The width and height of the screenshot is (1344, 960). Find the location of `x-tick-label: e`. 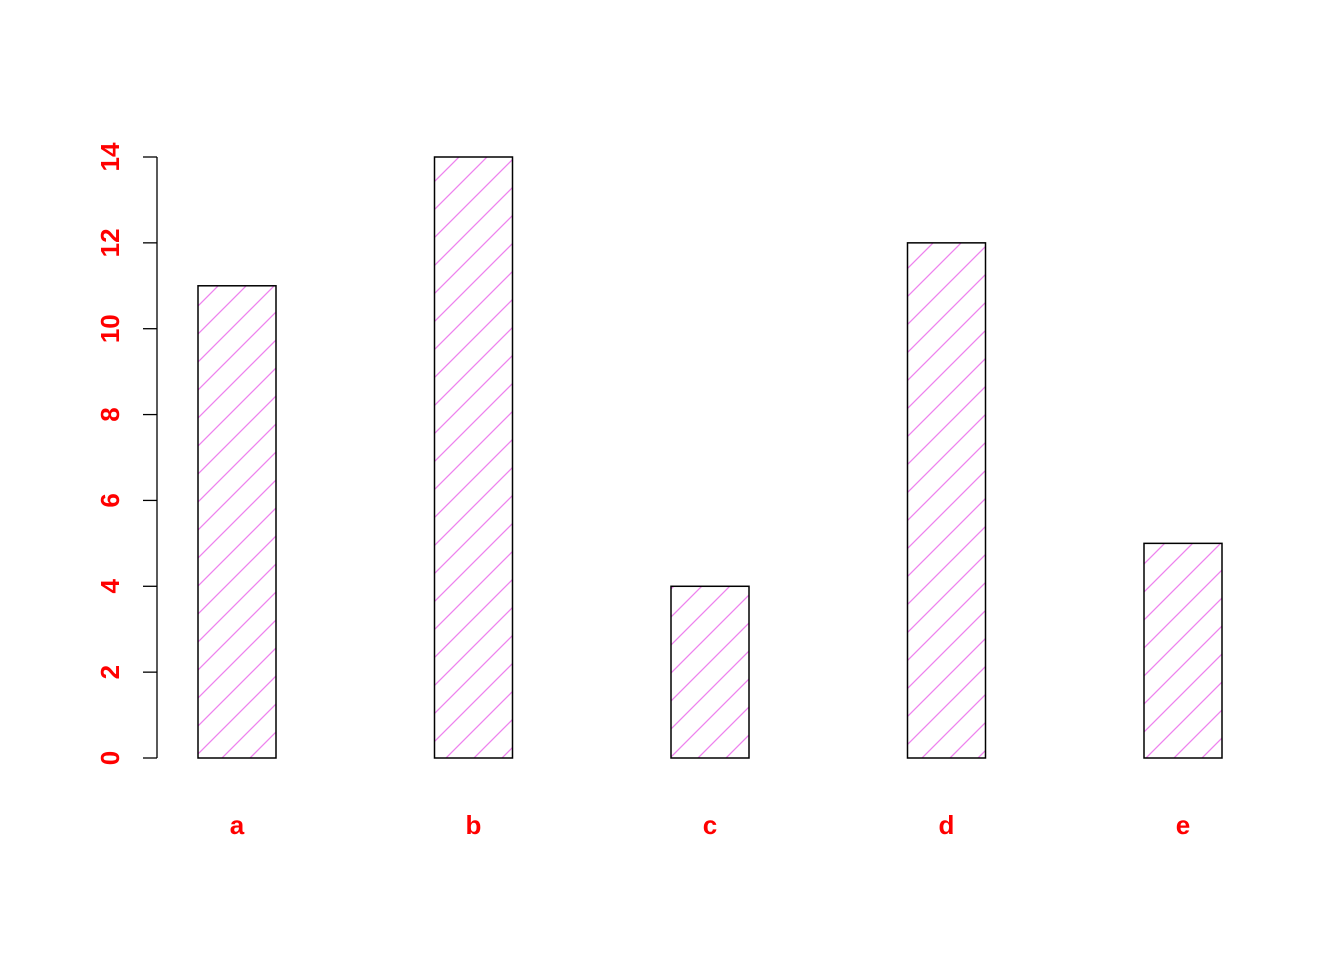

x-tick-label: e is located at coordinates (1183, 825).